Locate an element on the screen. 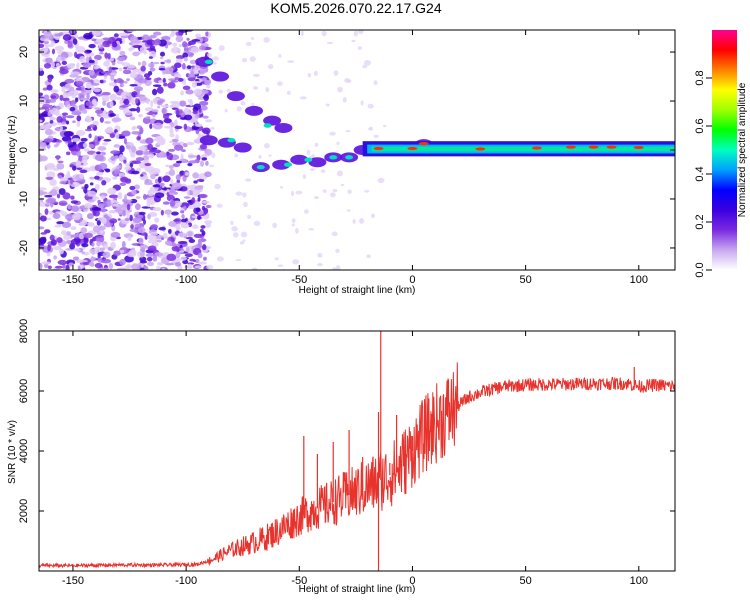 The width and height of the screenshot is (750, 605). spectrogram-ytick-label: 0 is located at coordinates (24, 150).